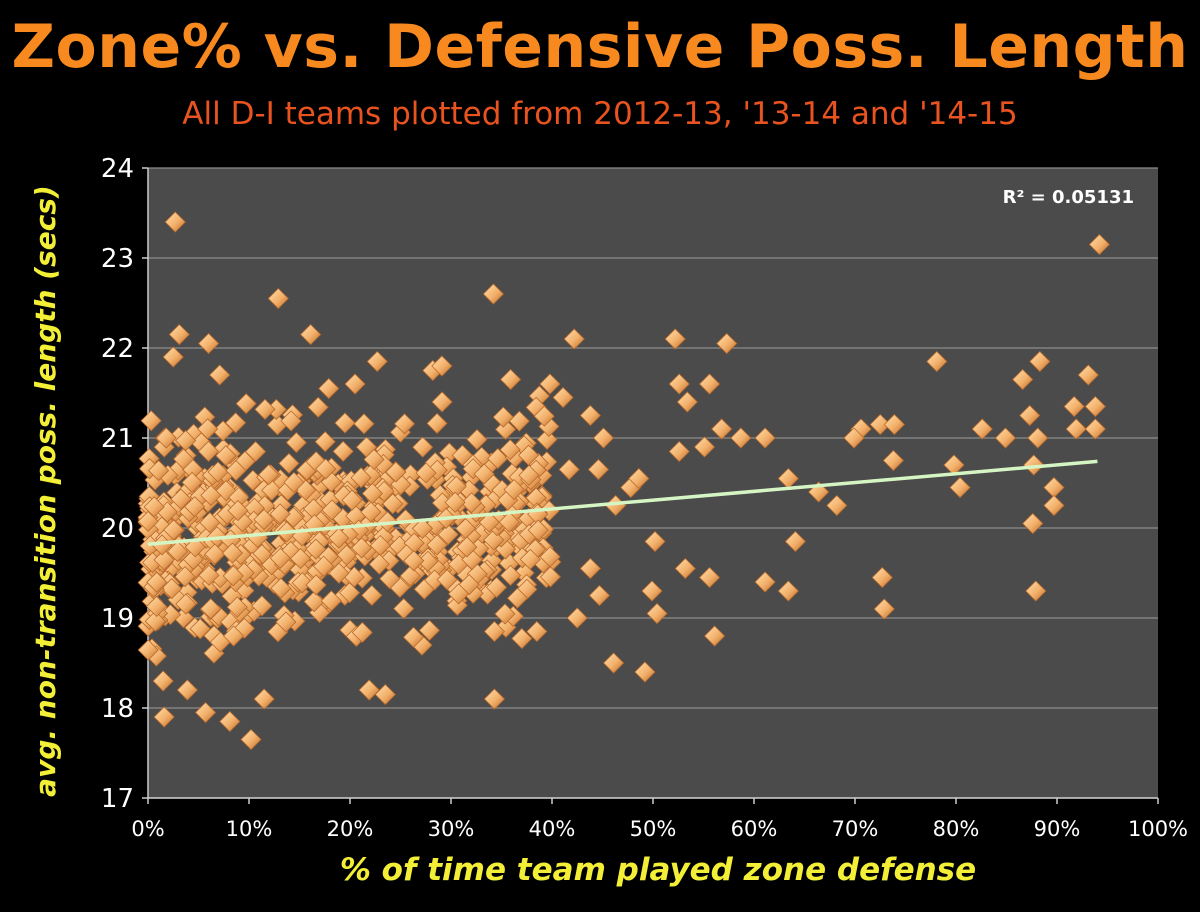 This screenshot has width=1200, height=912. What do you see at coordinates (855, 829) in the screenshot?
I see `x-tick-label: 70%` at bounding box center [855, 829].